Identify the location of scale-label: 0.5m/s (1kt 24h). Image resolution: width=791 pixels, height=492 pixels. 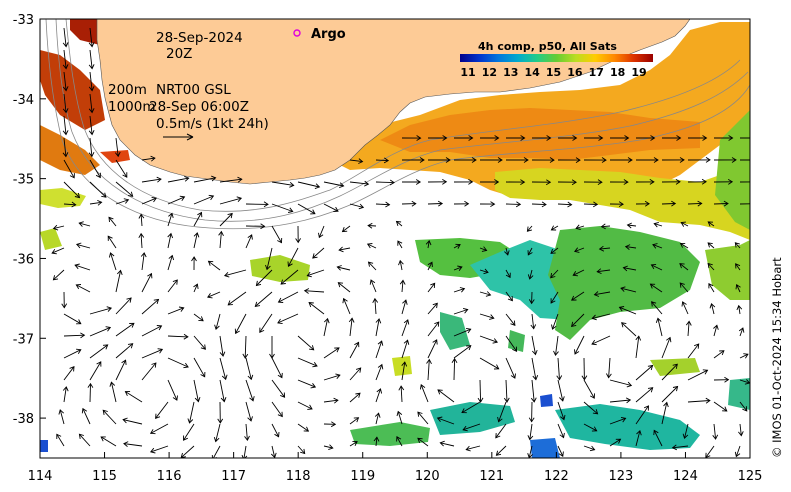
(212, 124).